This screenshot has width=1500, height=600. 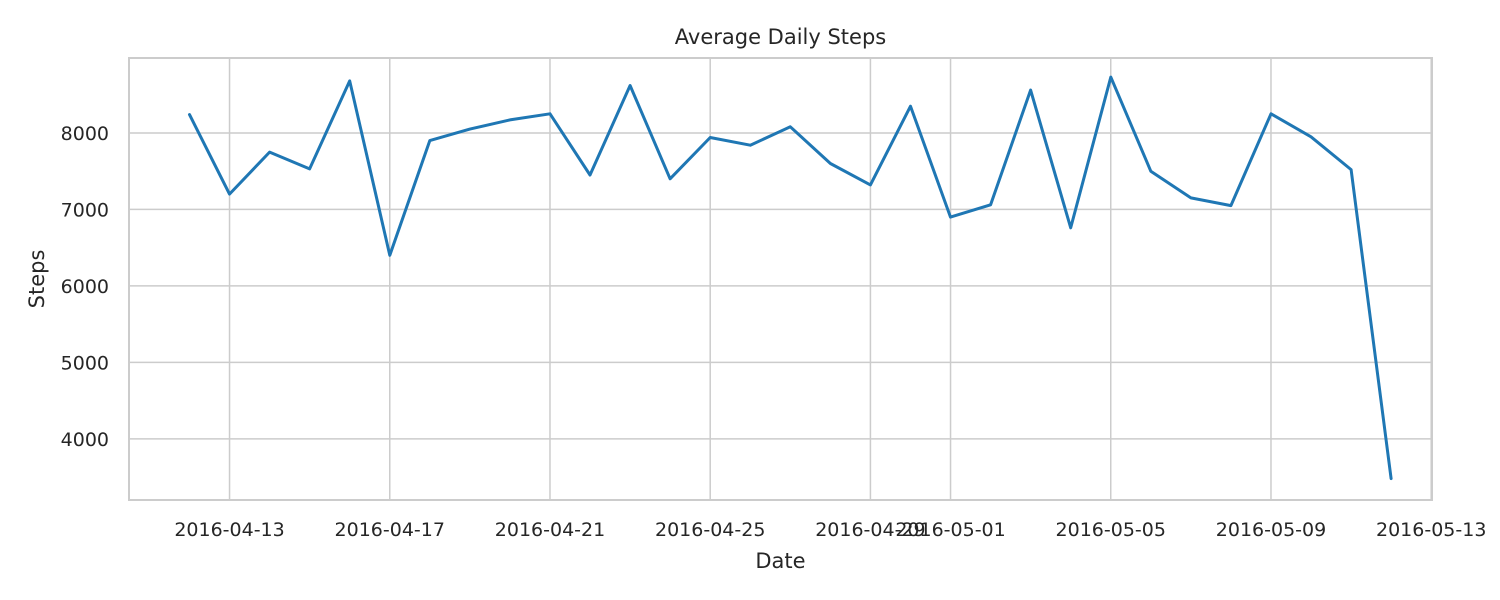 I want to click on x-tick-label: 2016-04-21, so click(x=550, y=530).